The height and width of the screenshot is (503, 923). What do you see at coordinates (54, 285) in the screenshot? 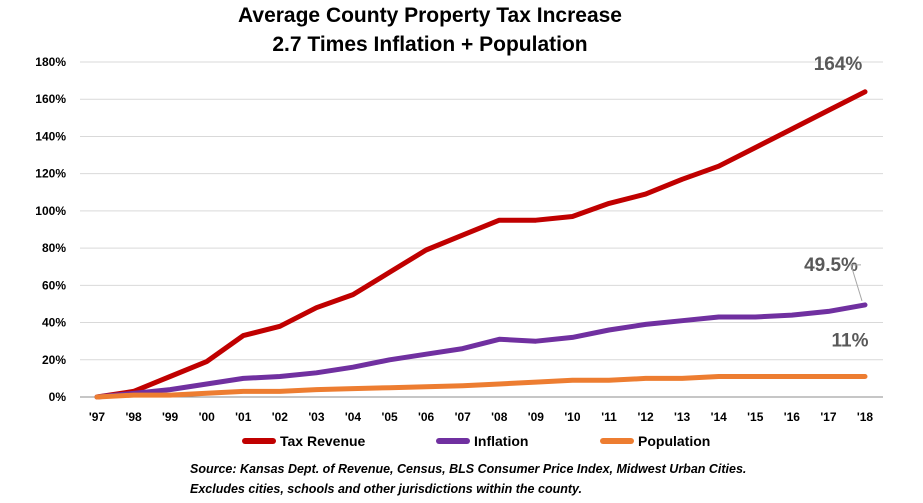
I see `y-tick-label: 60%` at bounding box center [54, 285].